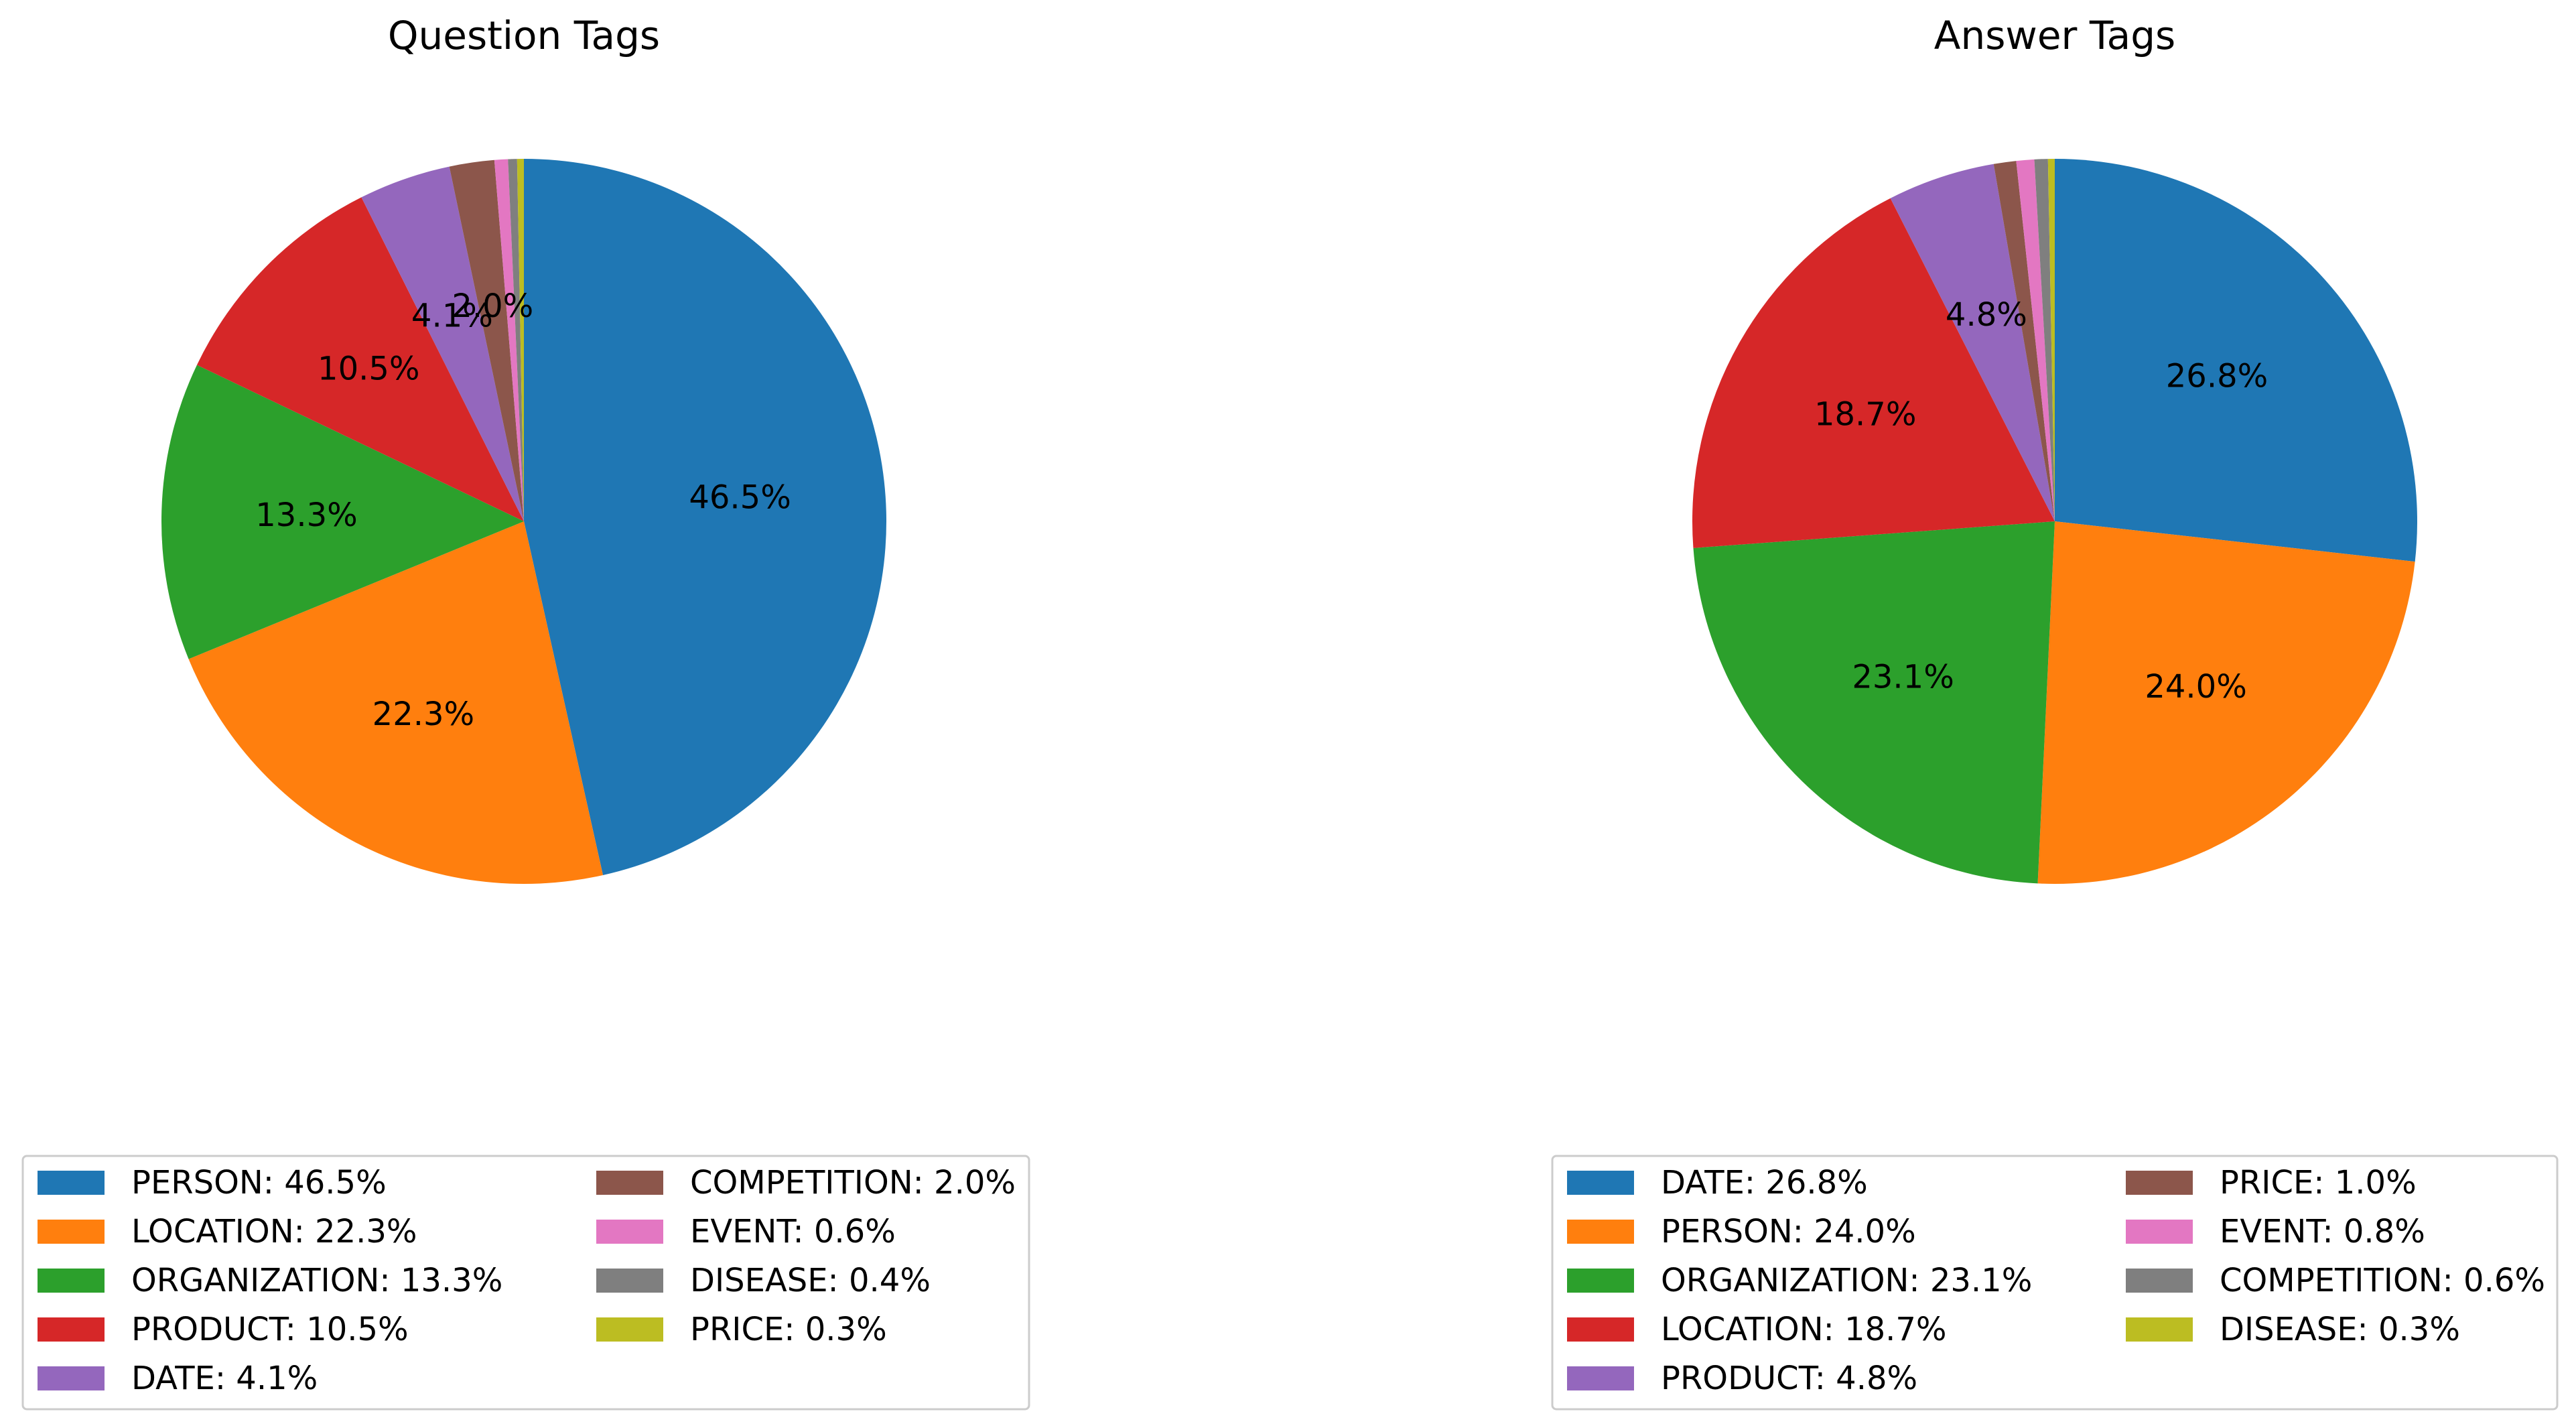 This screenshot has width=2576, height=1428. I want to click on answer-tags-legend-swatch-disease, so click(2159, 1330).